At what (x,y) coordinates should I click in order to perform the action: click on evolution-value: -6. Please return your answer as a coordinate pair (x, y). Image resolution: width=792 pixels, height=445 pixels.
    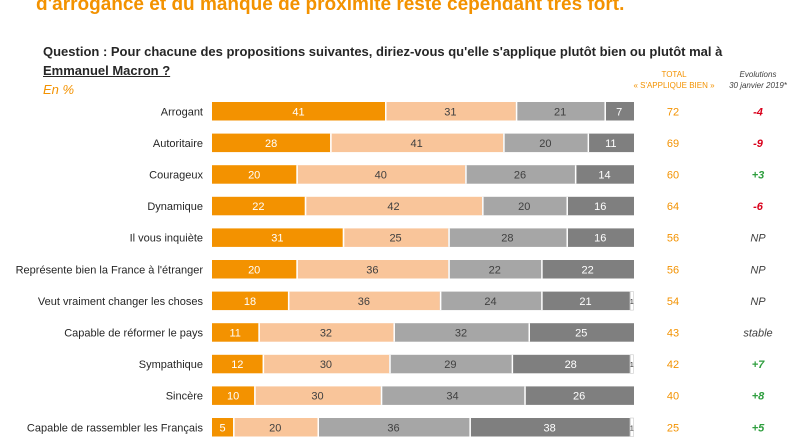
    Looking at the image, I should click on (758, 207).